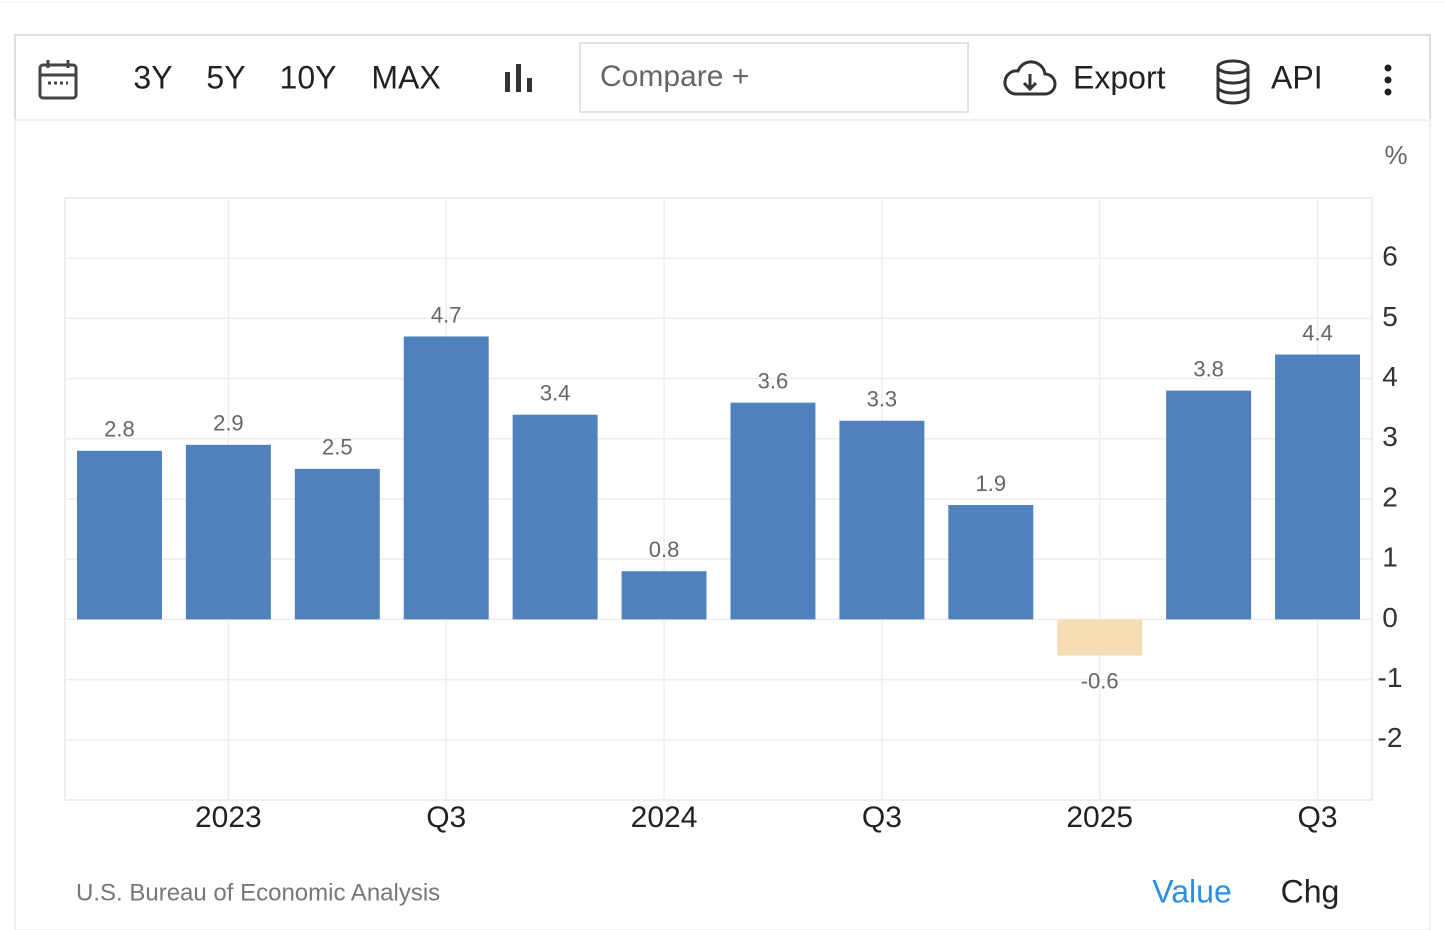 Image resolution: width=1445 pixels, height=930 pixels. What do you see at coordinates (664, 817) in the screenshot?
I see `x-tick-label: 2024` at bounding box center [664, 817].